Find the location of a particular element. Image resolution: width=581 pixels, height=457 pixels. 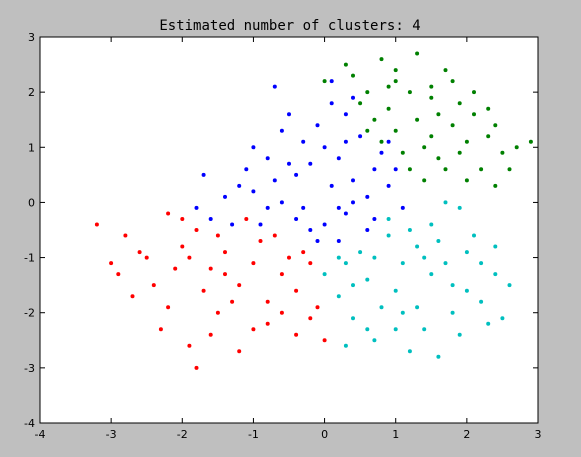

x-tick-label: -1 is located at coordinates (253, 434).